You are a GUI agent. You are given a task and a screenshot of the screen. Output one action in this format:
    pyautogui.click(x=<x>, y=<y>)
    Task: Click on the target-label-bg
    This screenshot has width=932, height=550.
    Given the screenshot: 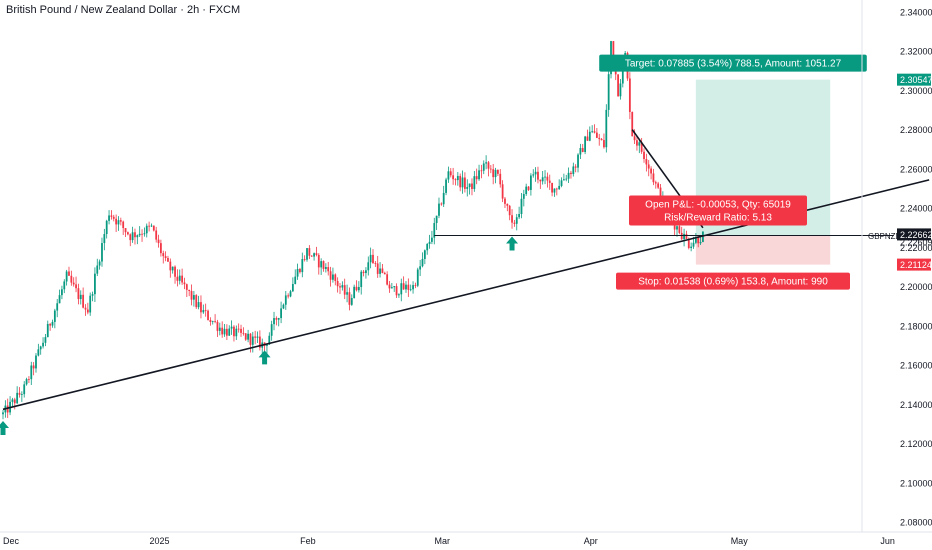 What is the action you would take?
    pyautogui.click(x=733, y=63)
    